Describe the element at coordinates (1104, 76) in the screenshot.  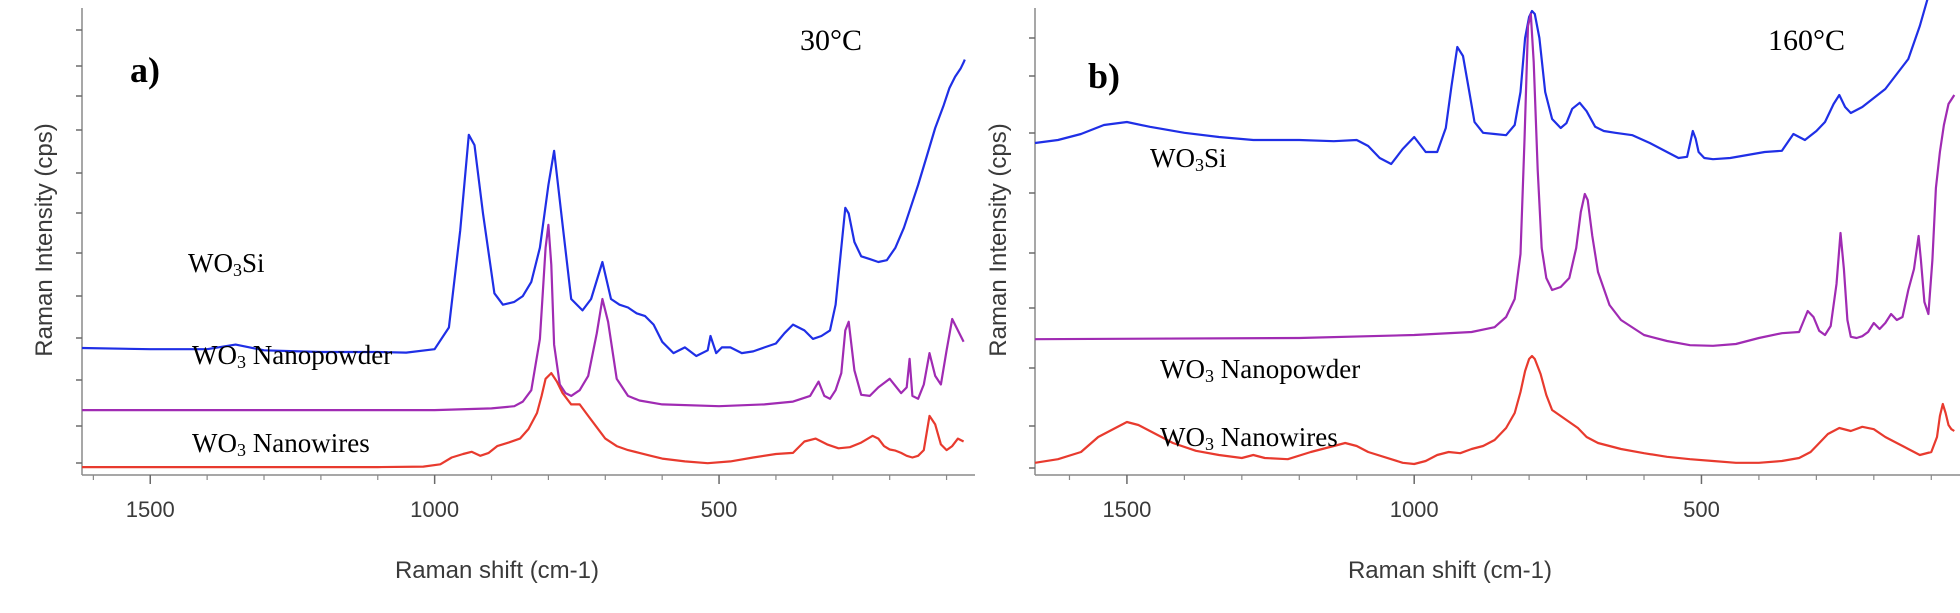
I see `panel-label: b)` at that location.